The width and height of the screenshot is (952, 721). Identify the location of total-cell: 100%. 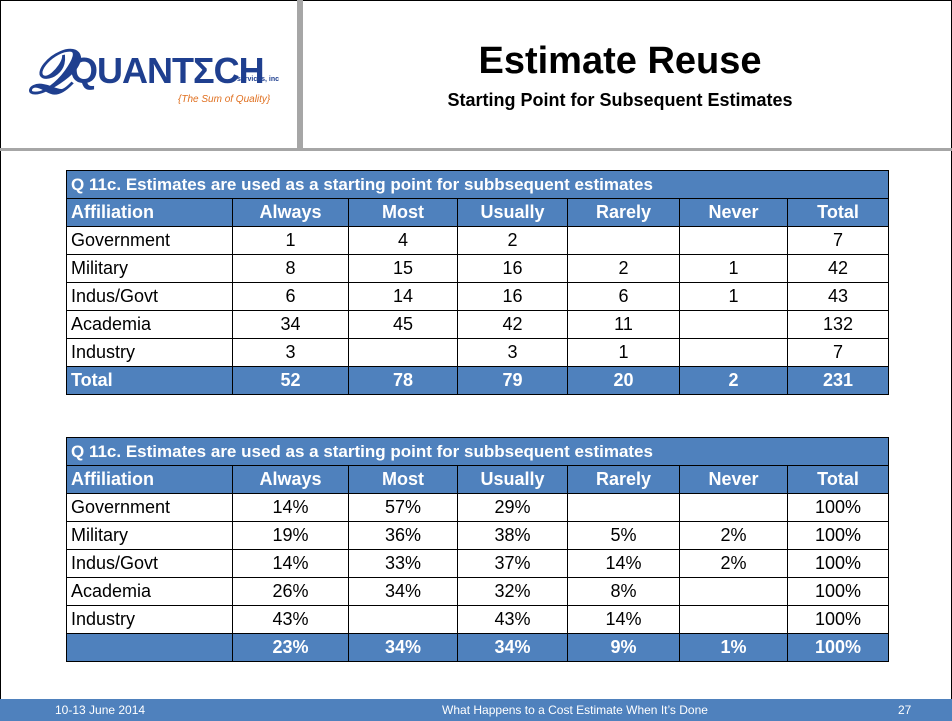
(838, 647).